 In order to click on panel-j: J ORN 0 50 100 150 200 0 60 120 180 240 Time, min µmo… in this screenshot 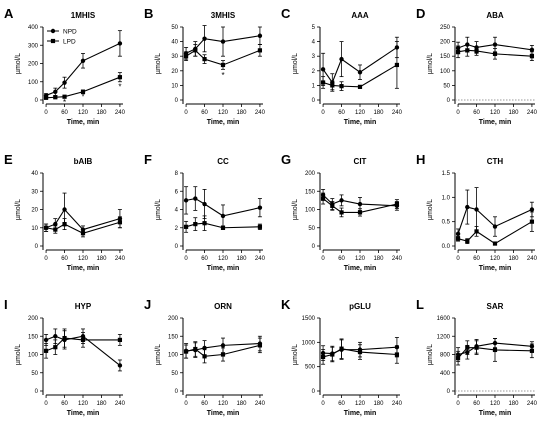, I will do `click(205, 357)`.